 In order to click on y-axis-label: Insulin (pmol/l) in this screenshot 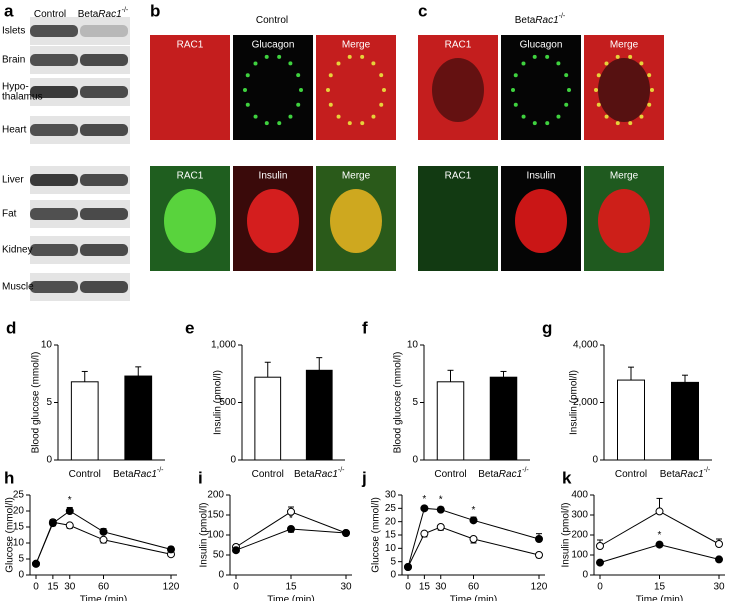, I will do `click(204, 534)`.